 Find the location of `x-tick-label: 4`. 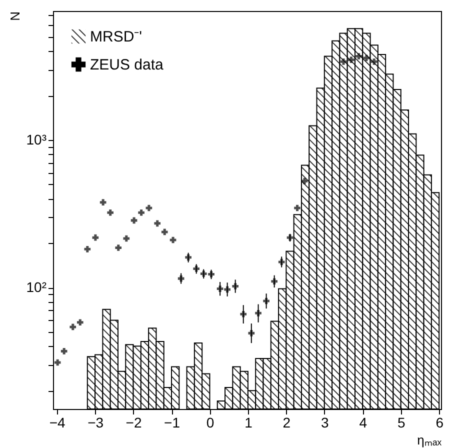

x-tick-label: 4 is located at coordinates (363, 422).